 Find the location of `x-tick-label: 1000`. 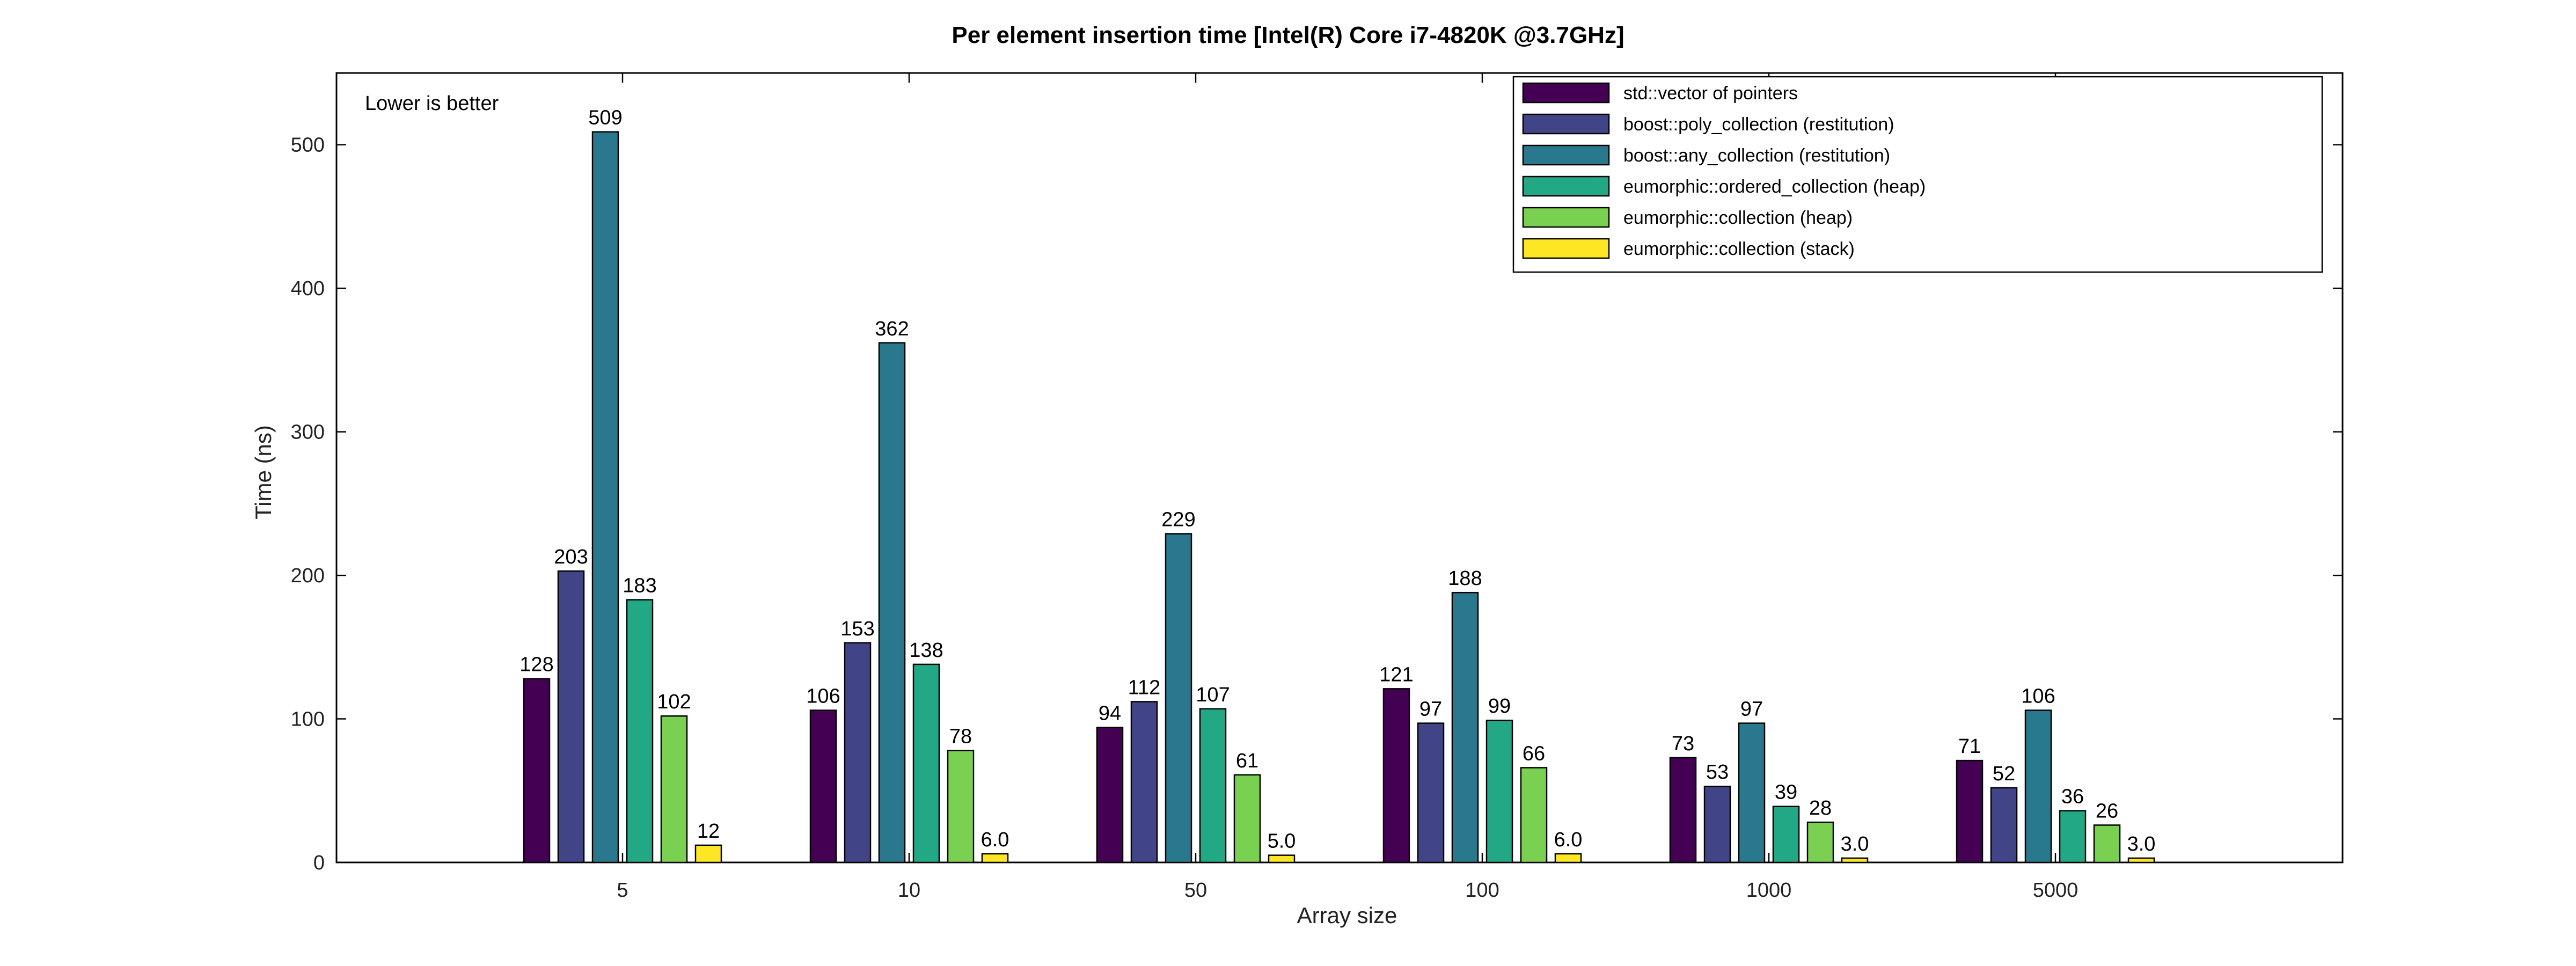

x-tick-label: 1000 is located at coordinates (1769, 890).